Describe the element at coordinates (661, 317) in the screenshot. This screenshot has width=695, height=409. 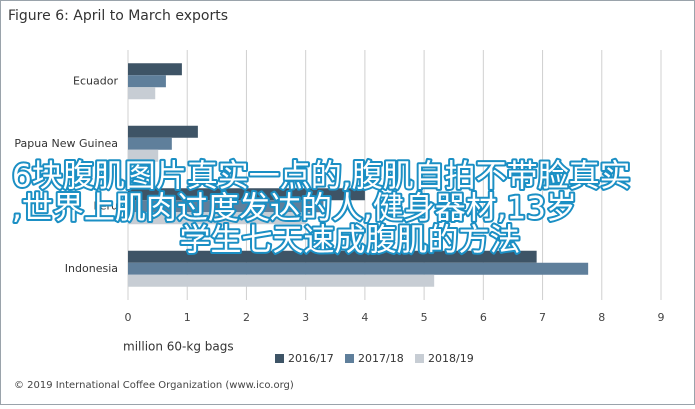
I see `x-tick-label: 9` at that location.